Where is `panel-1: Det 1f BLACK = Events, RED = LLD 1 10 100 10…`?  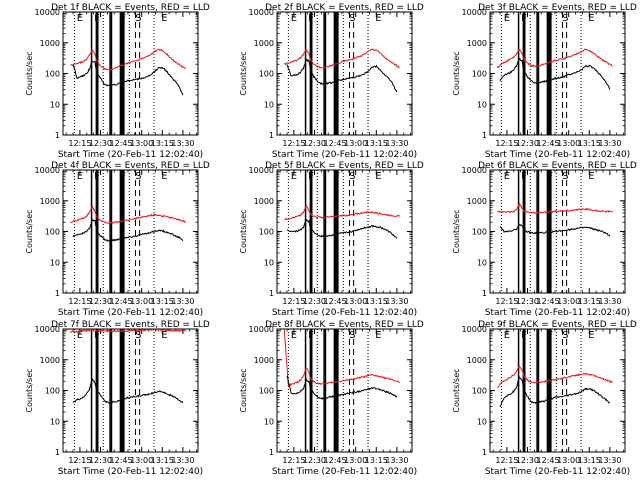 panel-1: Det 1f BLACK = Events, RED = LLD 1 10 100 10… is located at coordinates (117, 81).